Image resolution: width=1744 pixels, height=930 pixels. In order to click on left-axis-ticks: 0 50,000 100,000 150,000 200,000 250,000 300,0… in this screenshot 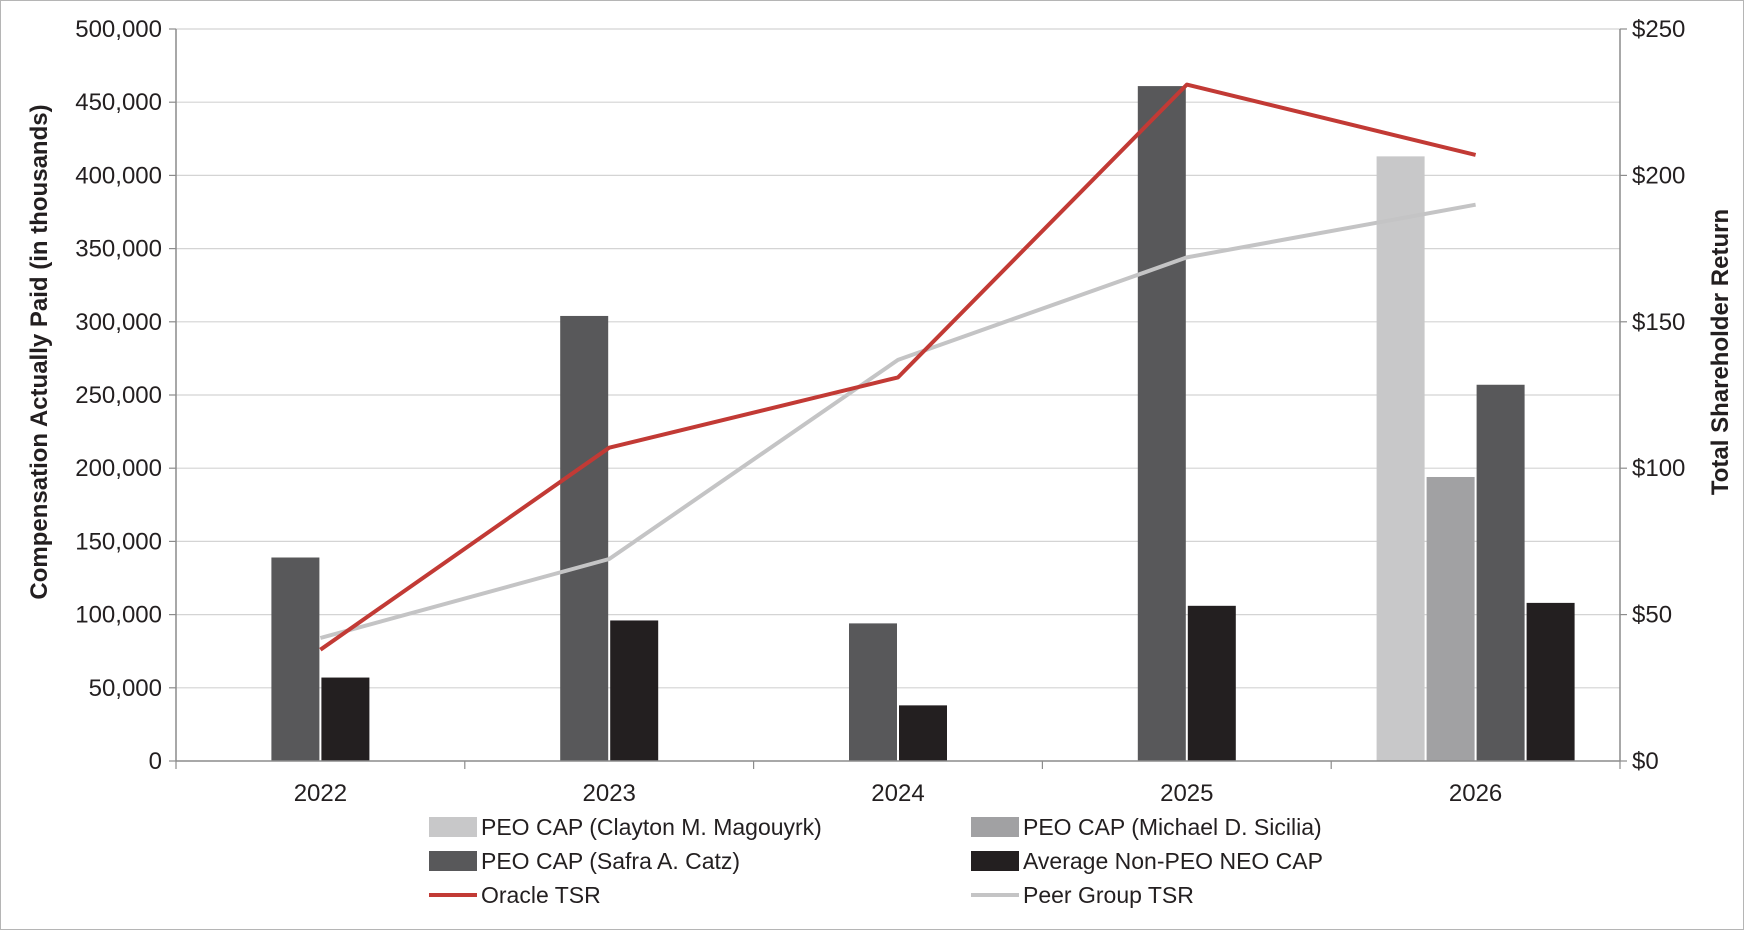, I will do `click(118, 395)`.